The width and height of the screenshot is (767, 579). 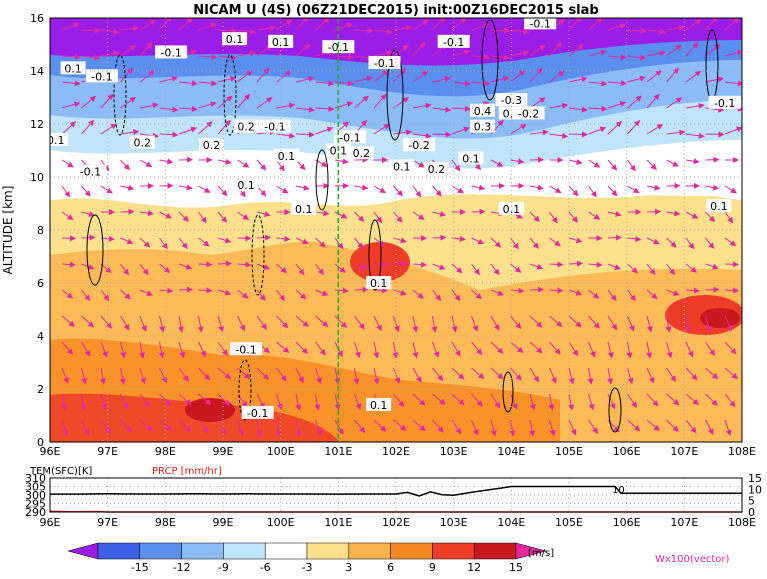 I want to click on colorbar-tick-label: -9, so click(x=223, y=567).